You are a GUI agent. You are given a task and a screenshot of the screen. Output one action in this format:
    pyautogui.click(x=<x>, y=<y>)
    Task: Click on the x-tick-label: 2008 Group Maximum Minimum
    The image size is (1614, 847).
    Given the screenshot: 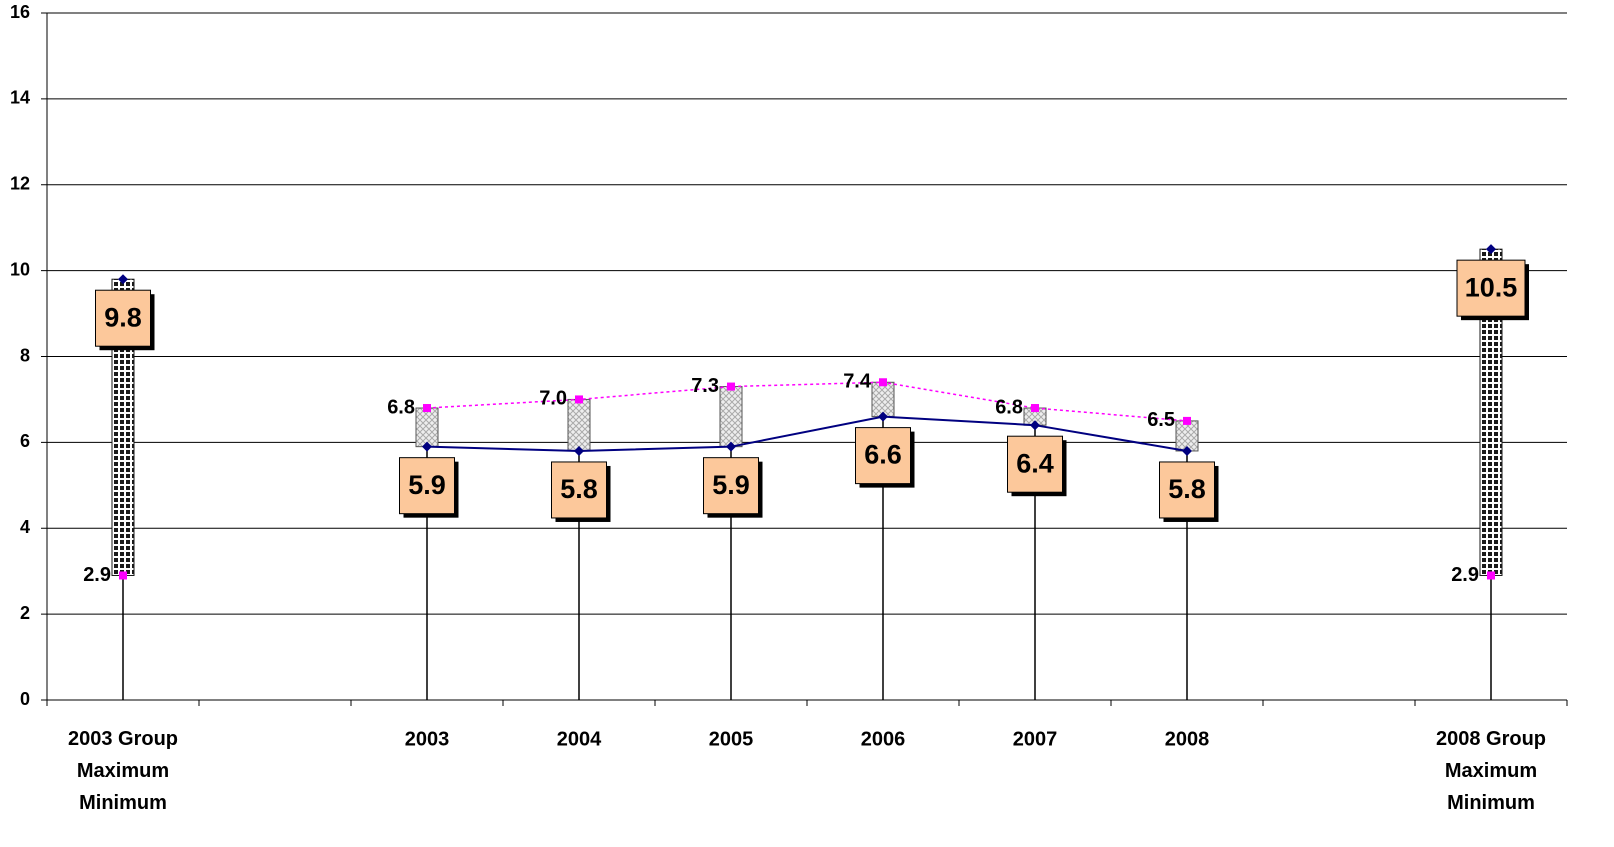 What is the action you would take?
    pyautogui.click(x=1491, y=771)
    